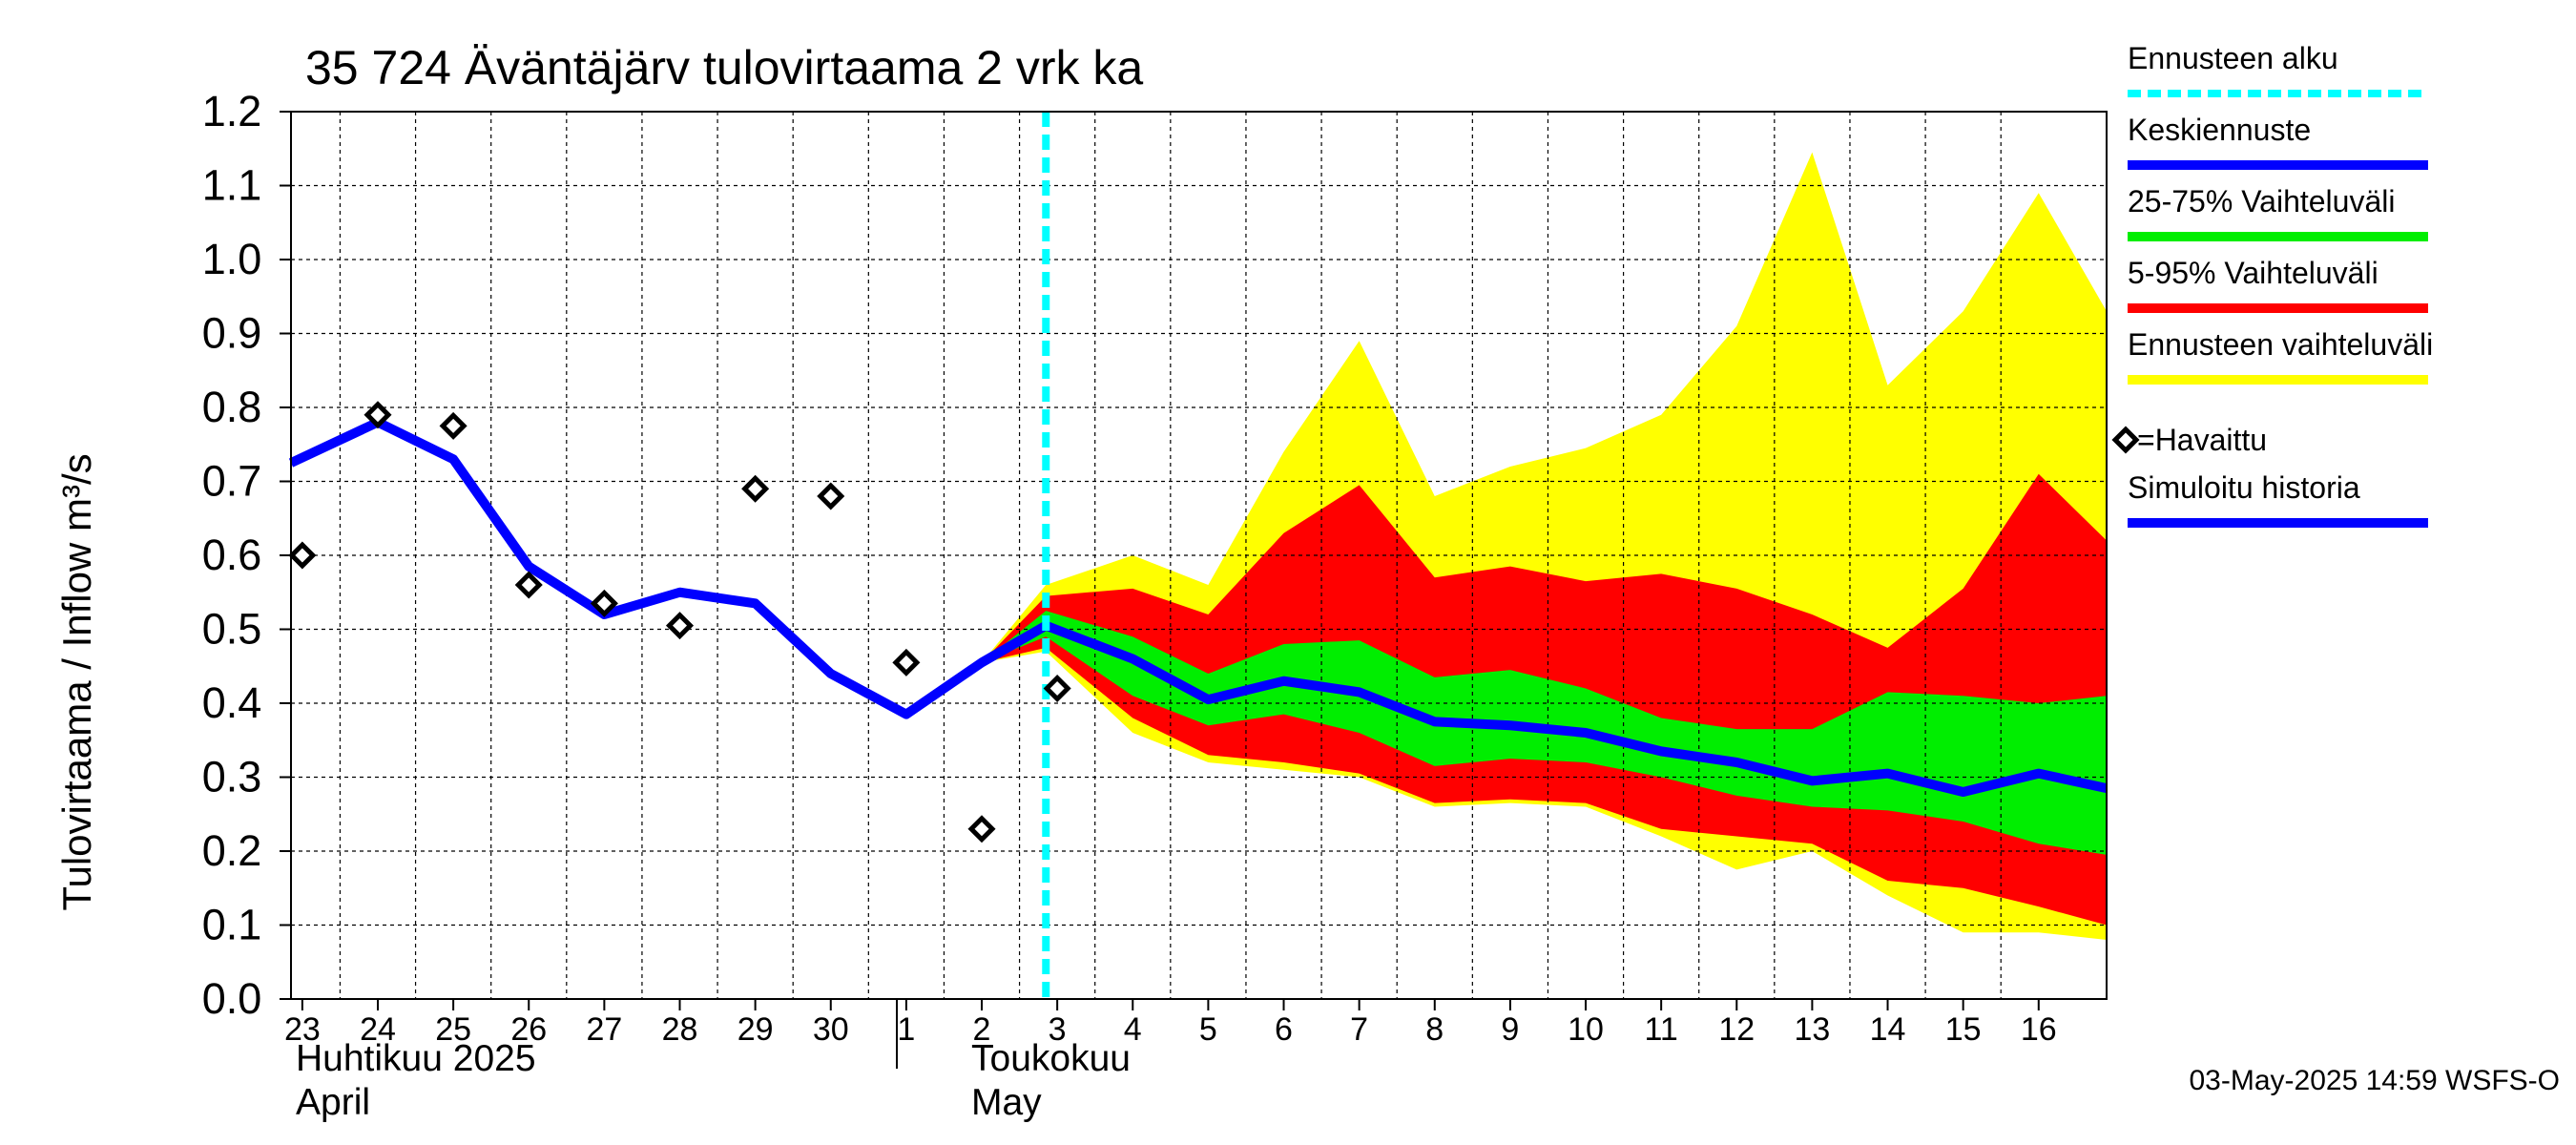 The image size is (2576, 1145). I want to click on month-label-april-en: April, so click(333, 1103).